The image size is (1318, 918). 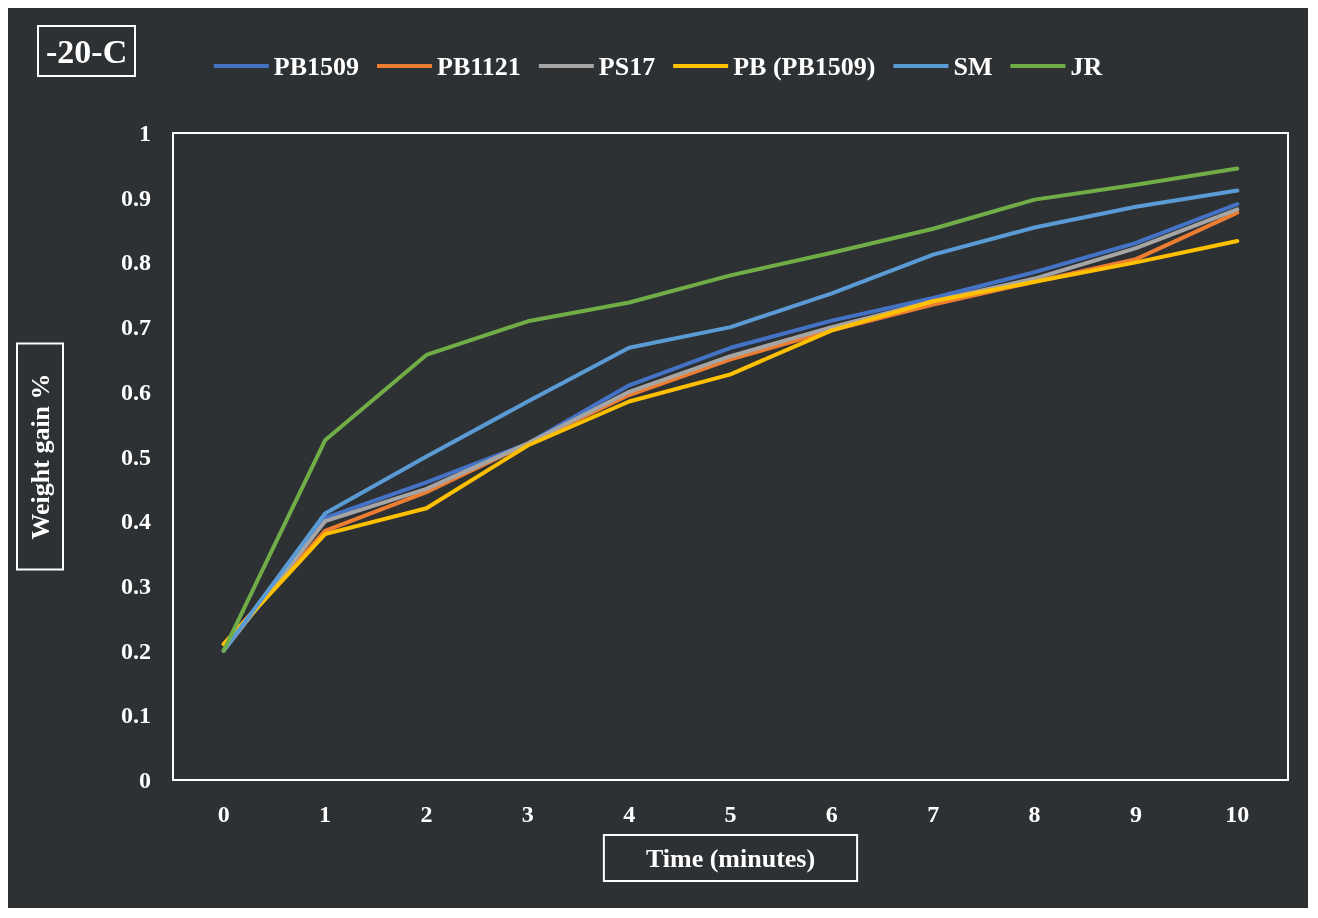 I want to click on x-tick-label: 8, so click(x=1034, y=814).